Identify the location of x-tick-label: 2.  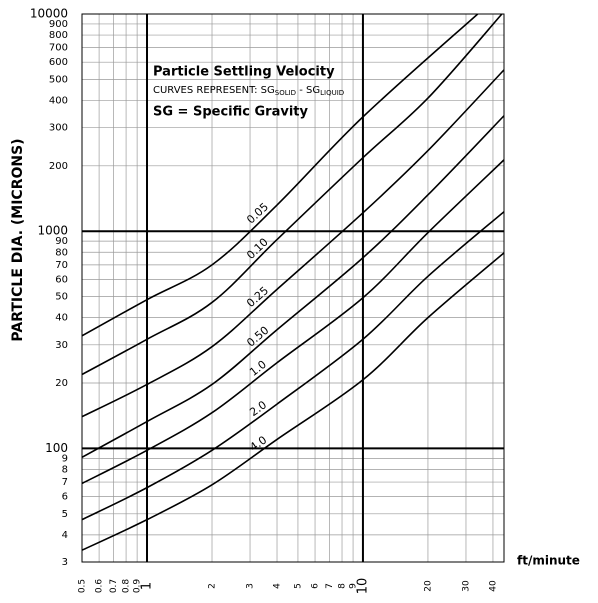
(213, 586).